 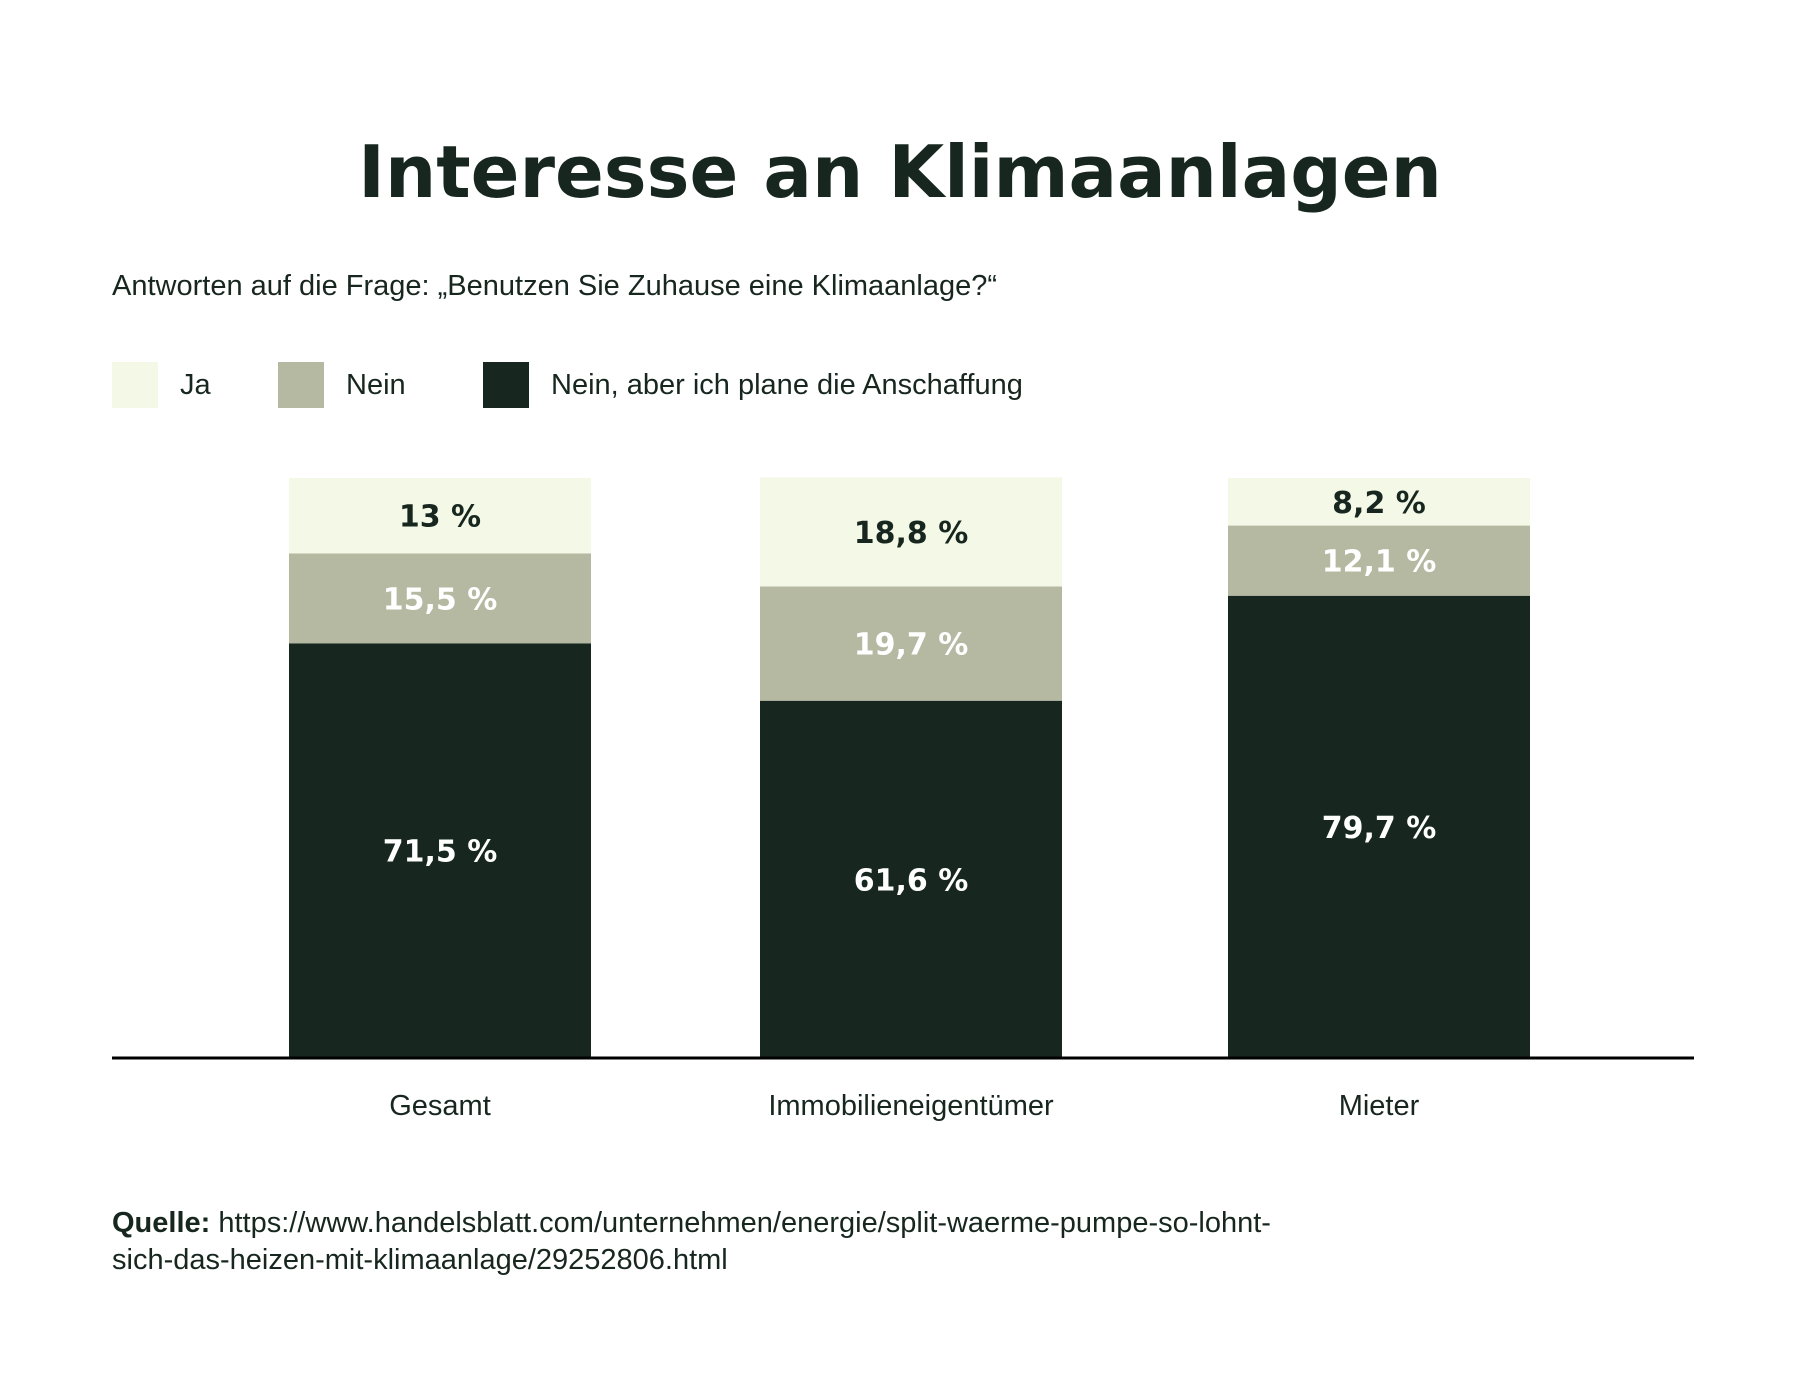 I want to click on legend-swatch-ja, so click(x=135, y=385).